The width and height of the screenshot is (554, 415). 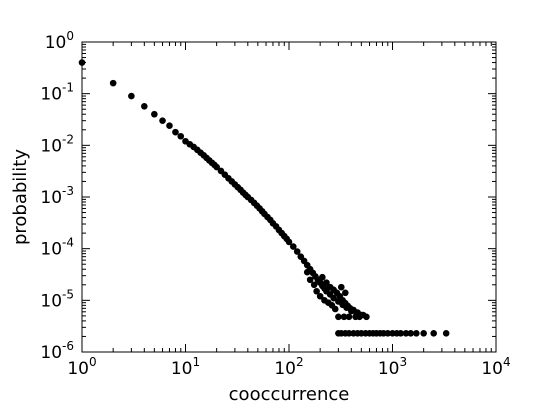 What do you see at coordinates (57, 299) in the screenshot?
I see `y-tick-label: 10⁻⁵` at bounding box center [57, 299].